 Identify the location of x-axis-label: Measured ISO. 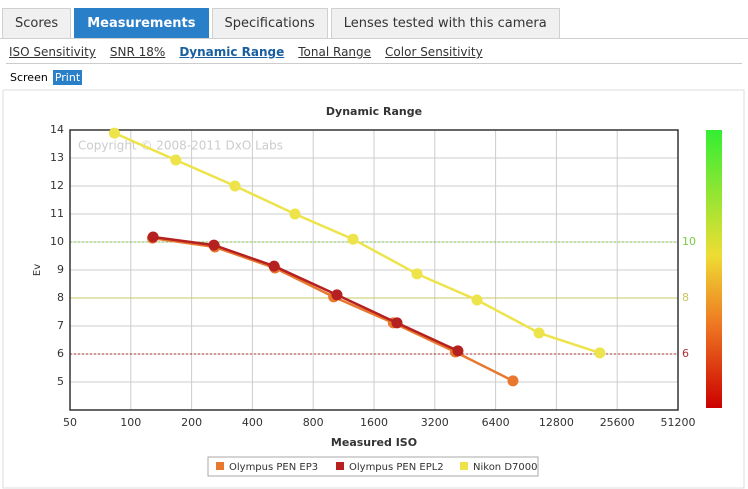
(374, 442).